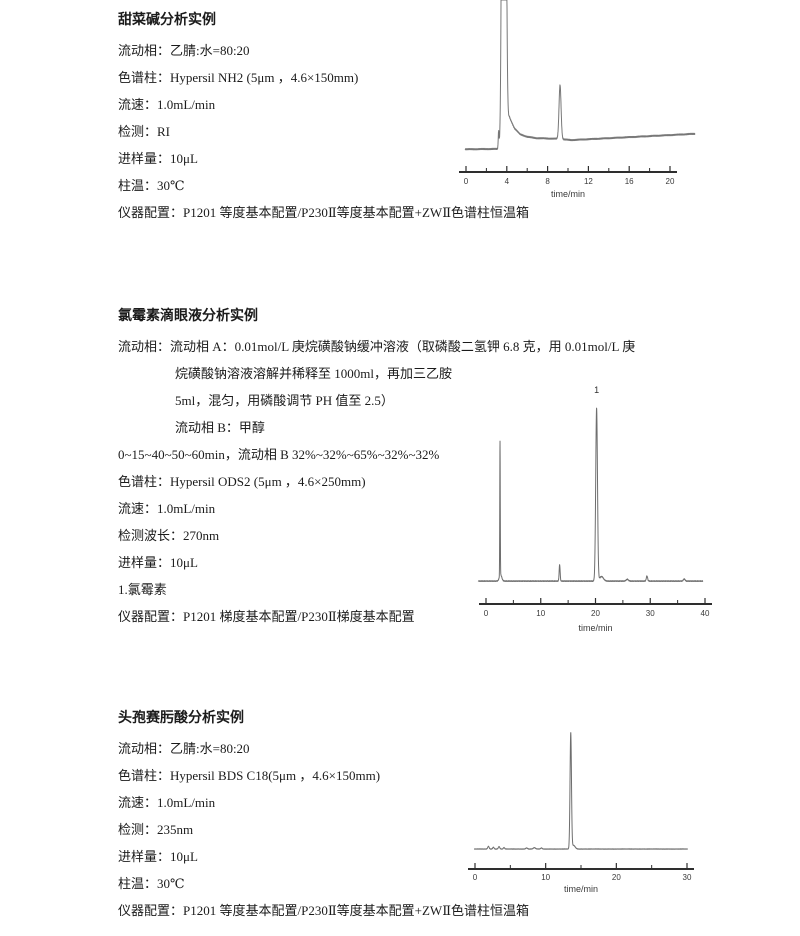  Describe the element at coordinates (629, 181) in the screenshot. I see `x-tick-label: 16` at that location.